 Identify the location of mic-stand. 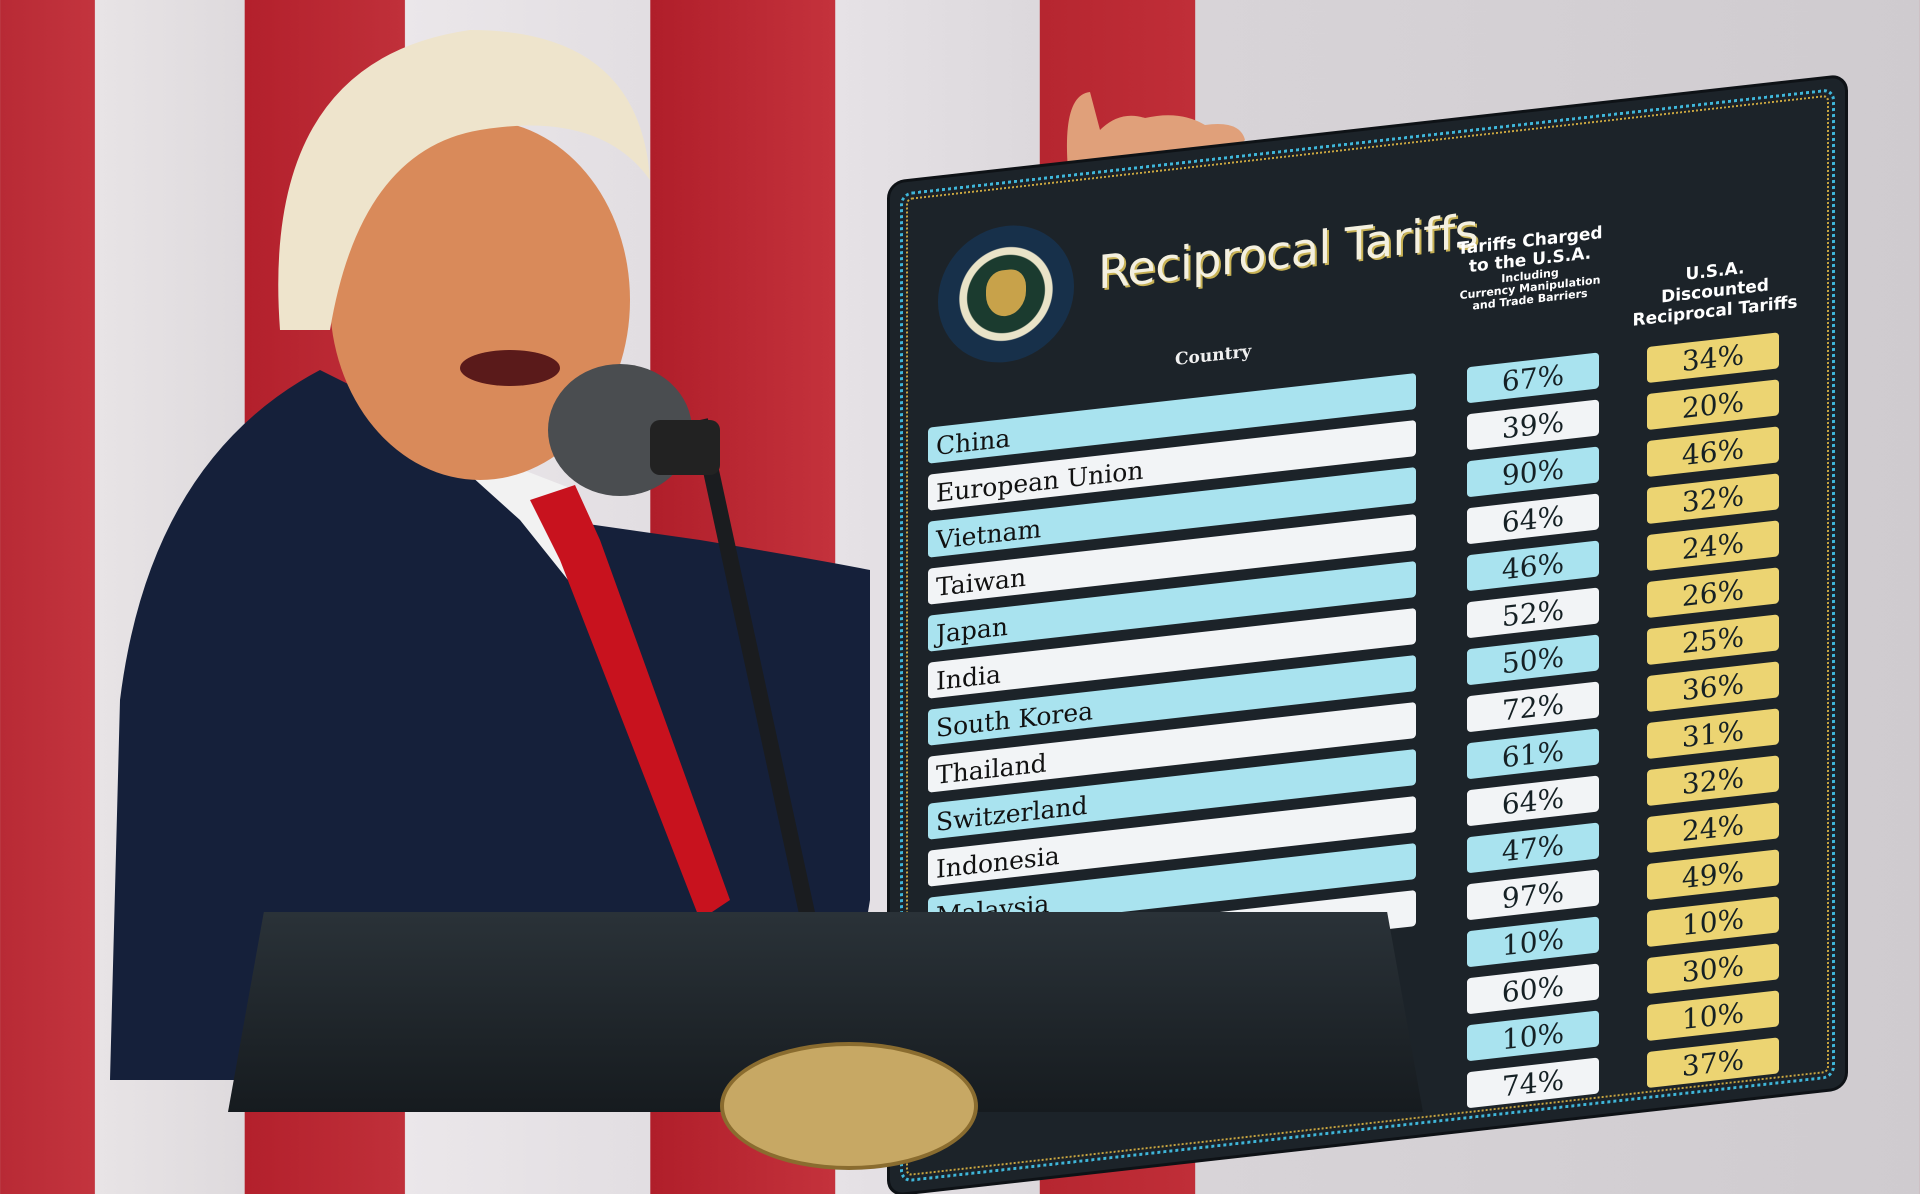
(757, 685).